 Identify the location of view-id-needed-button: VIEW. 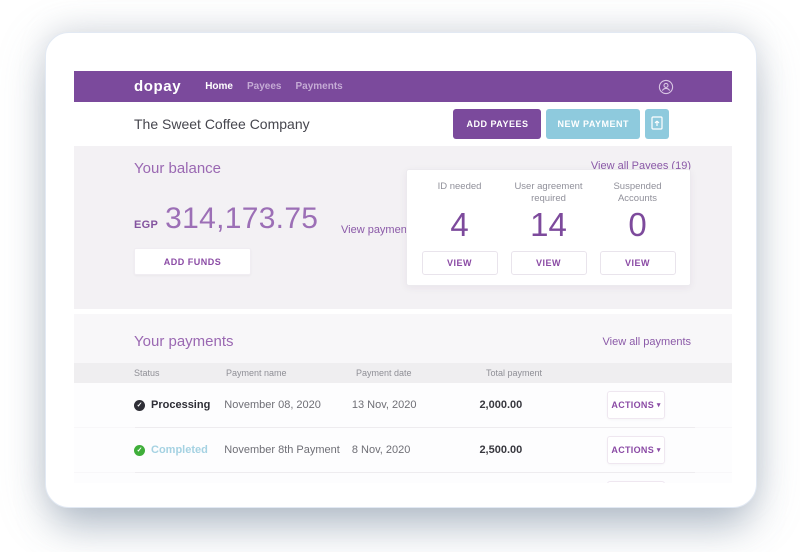
(459, 263).